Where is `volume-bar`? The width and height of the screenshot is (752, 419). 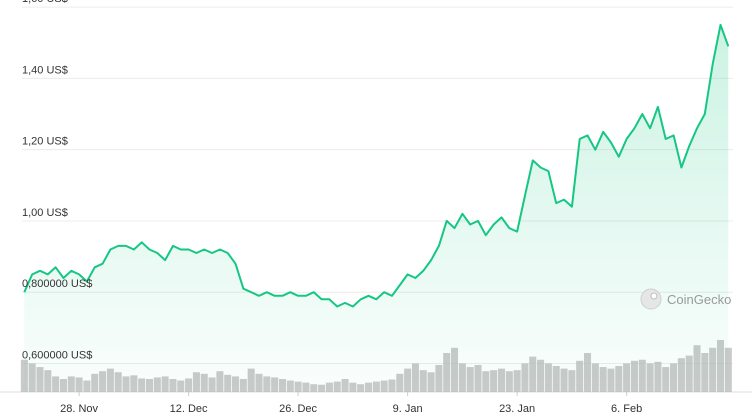
volume-bar is located at coordinates (728, 369).